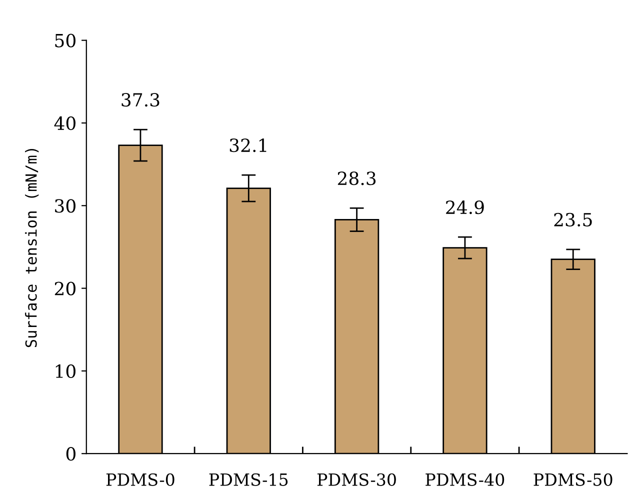 The height and width of the screenshot is (504, 640). What do you see at coordinates (65, 41) in the screenshot?
I see `y-tick-label: 50` at bounding box center [65, 41].